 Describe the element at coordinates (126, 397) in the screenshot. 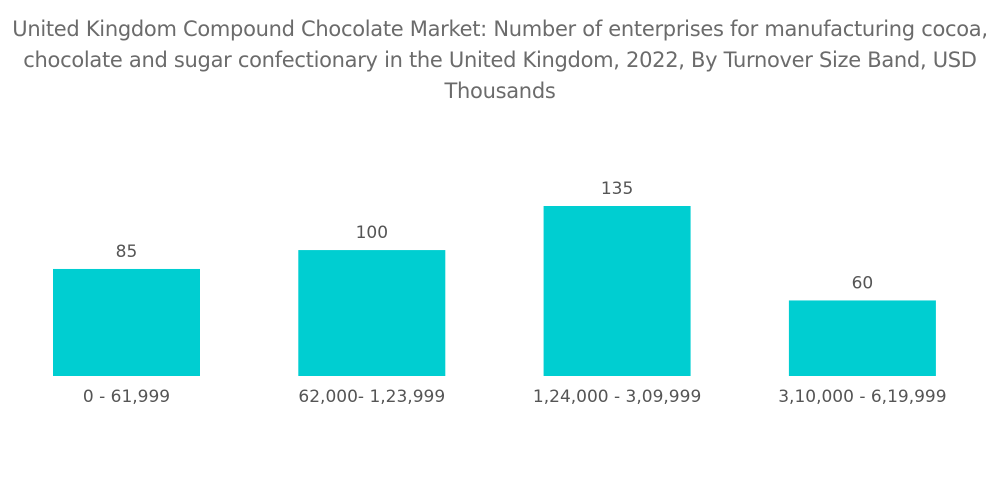

I see `x-tick-label: 0 - 61,999` at that location.